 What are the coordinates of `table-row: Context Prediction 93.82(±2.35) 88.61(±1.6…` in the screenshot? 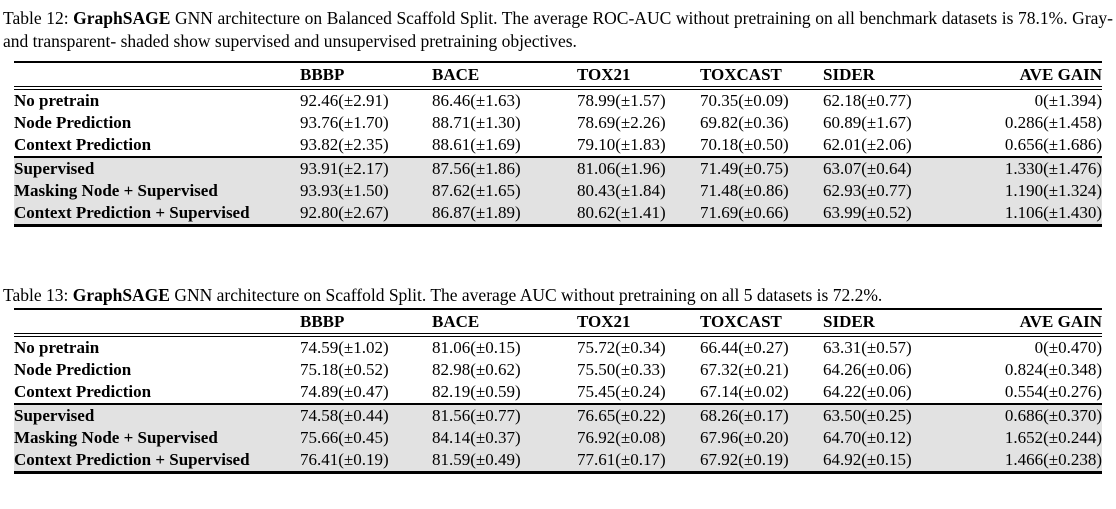 It's located at (558, 145).